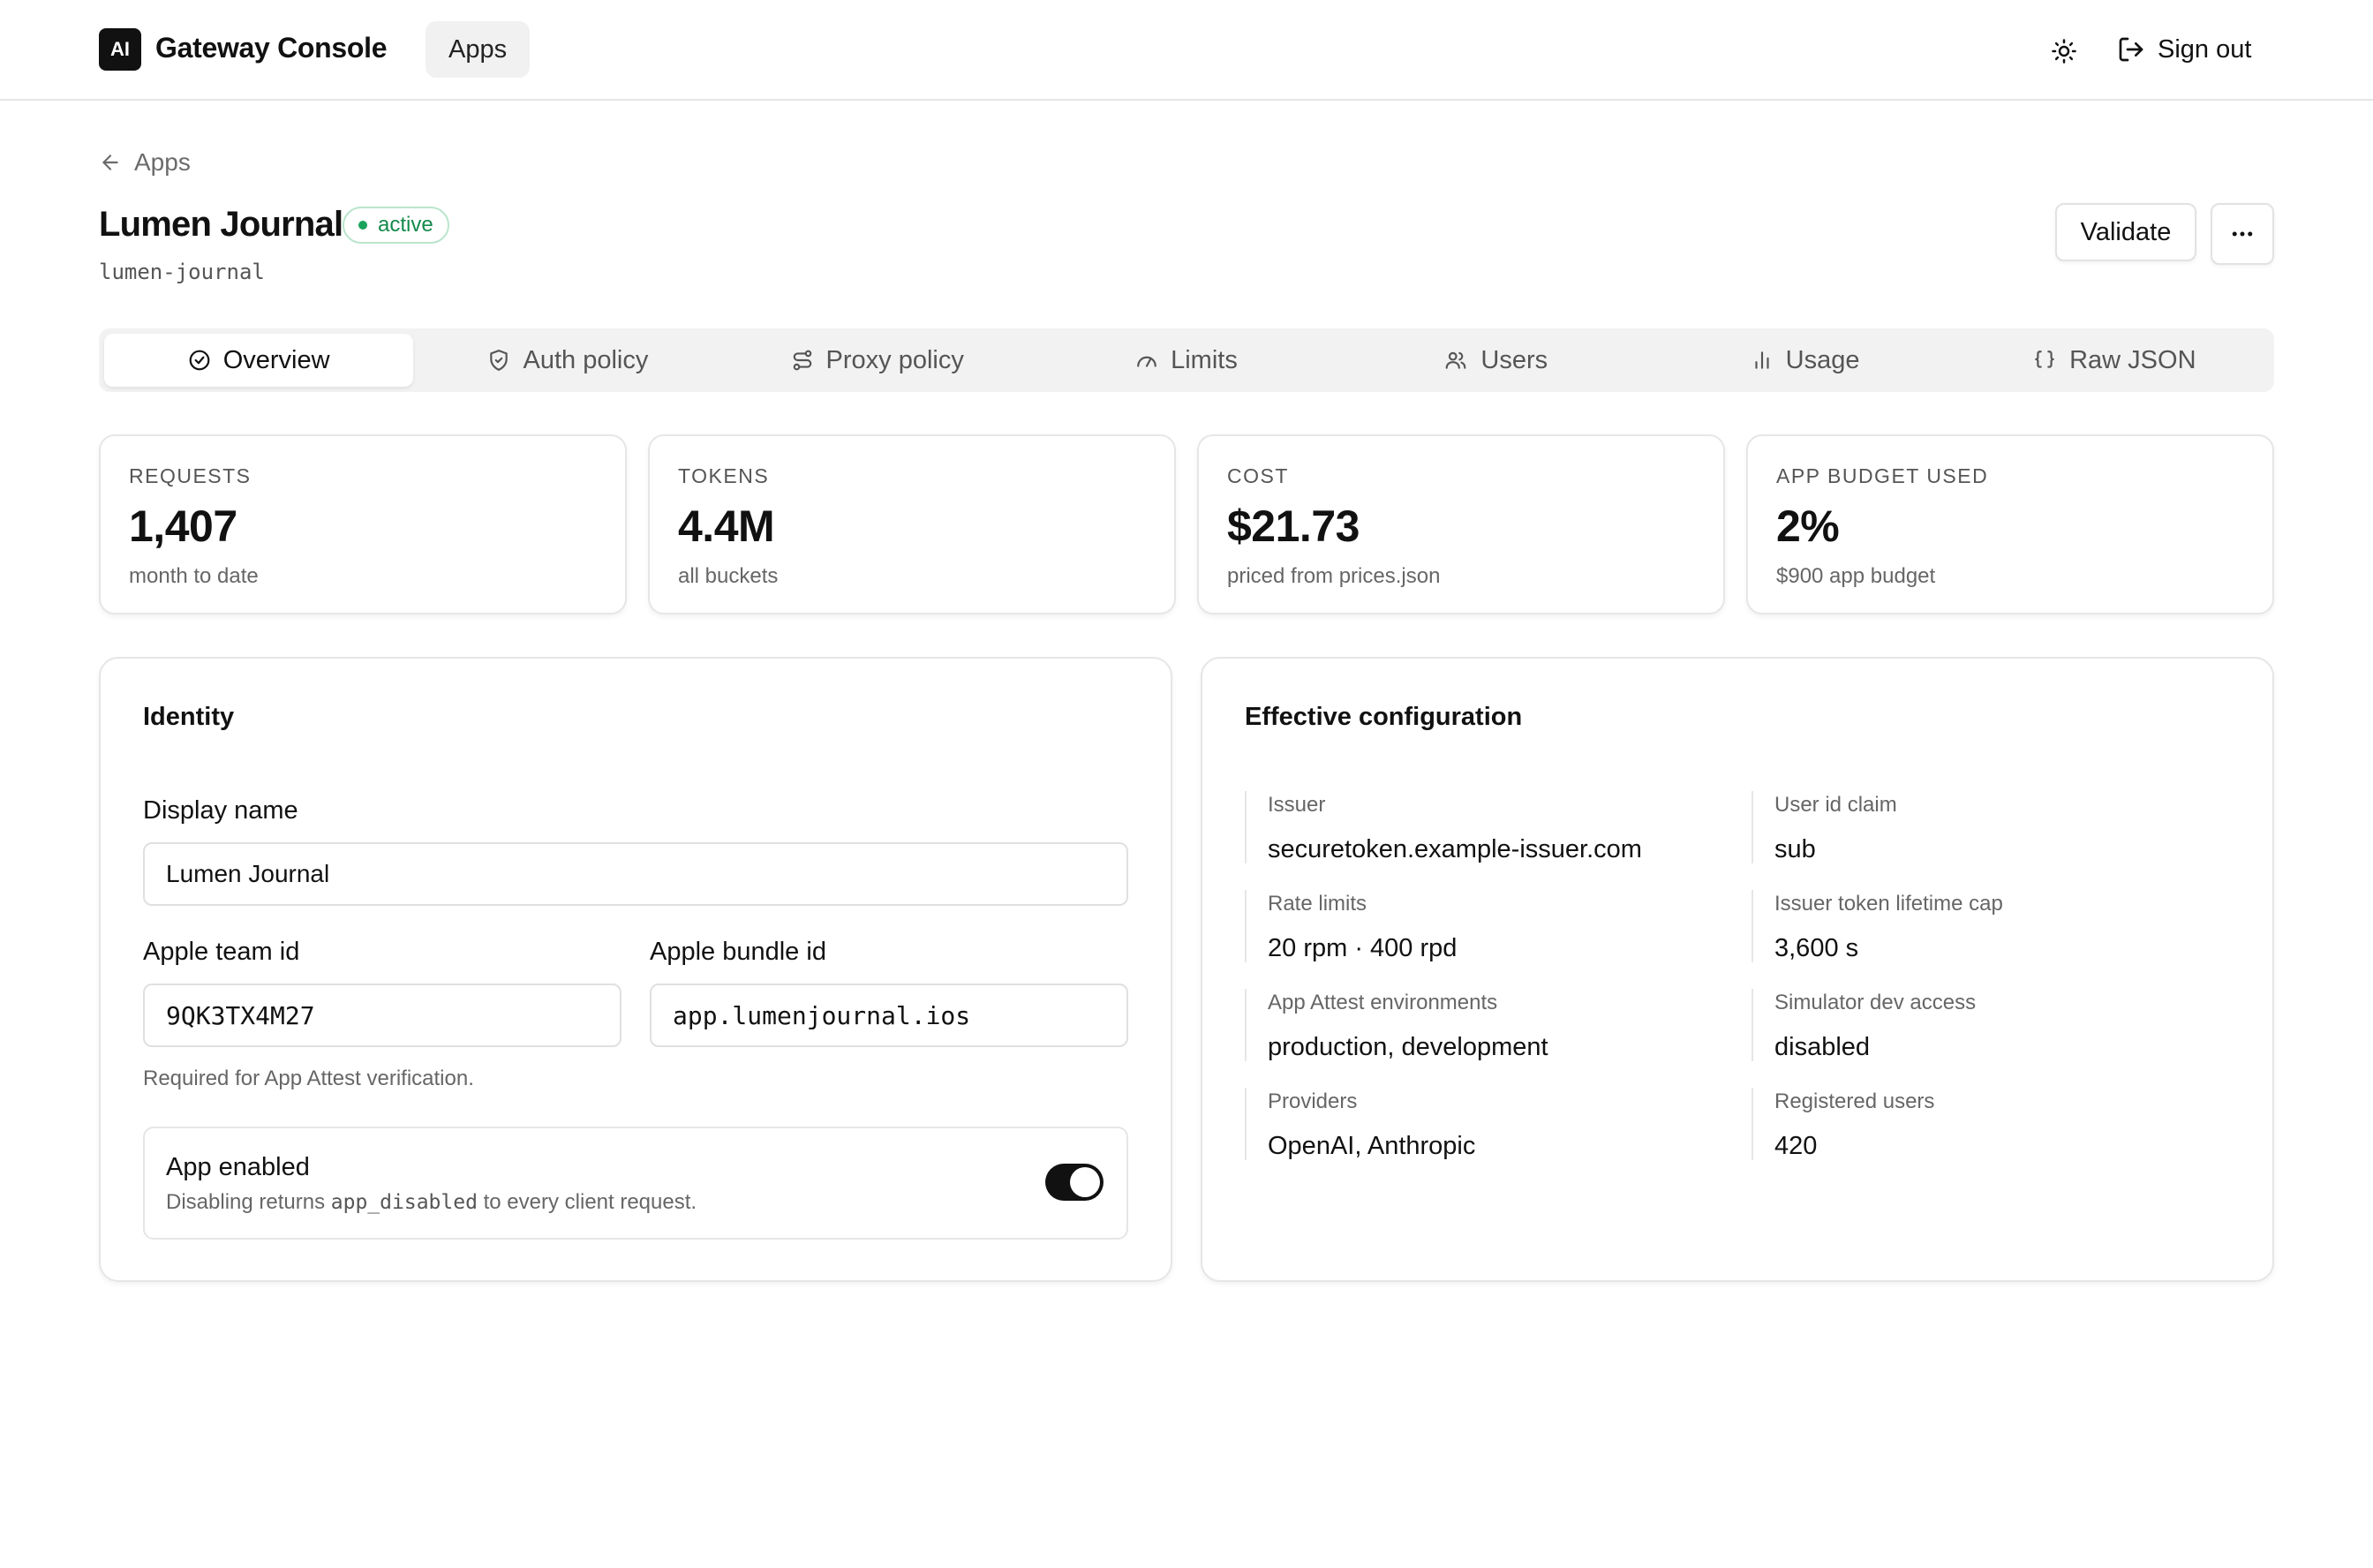 This screenshot has height=1568, width=2373. Describe the element at coordinates (1186, 50) in the screenshot. I see `top-bar: AI Gateway Console Apps Sign out` at that location.